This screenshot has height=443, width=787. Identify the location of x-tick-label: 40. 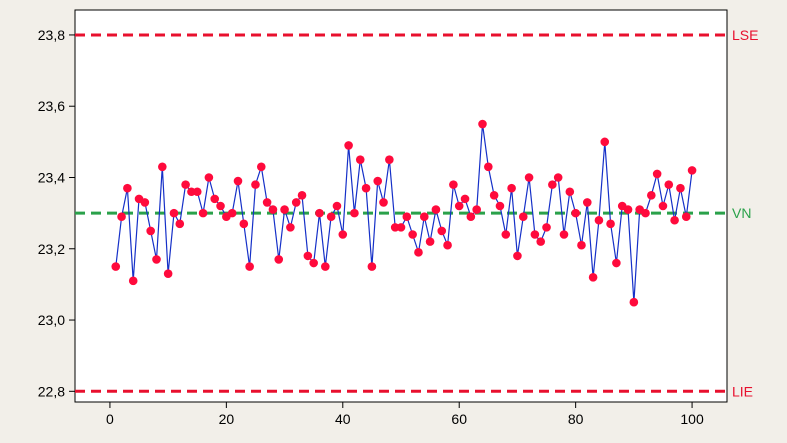
(343, 419).